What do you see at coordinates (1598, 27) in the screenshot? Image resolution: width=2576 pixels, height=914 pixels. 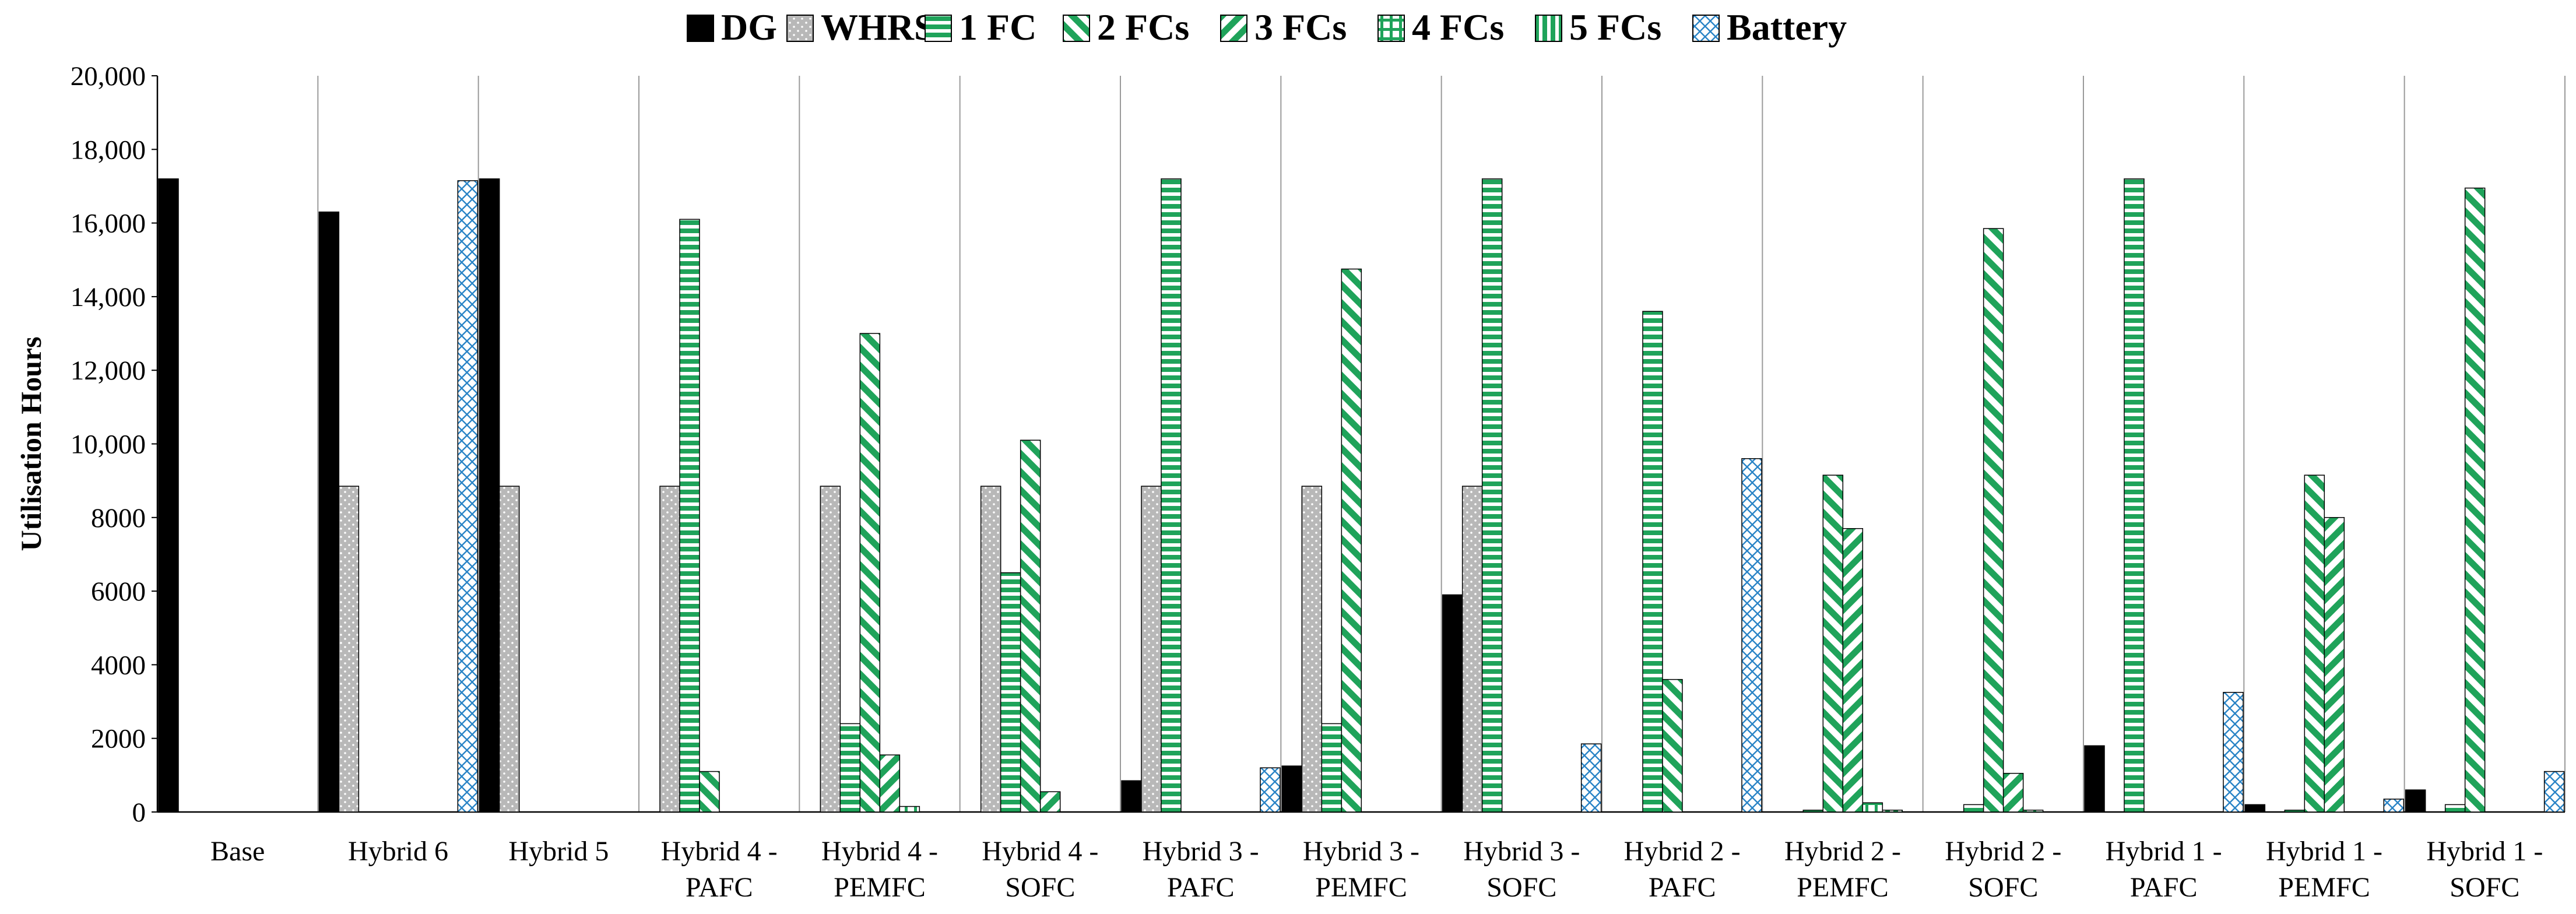 I see `legend-item-5-fcs: 5 FCs` at bounding box center [1598, 27].